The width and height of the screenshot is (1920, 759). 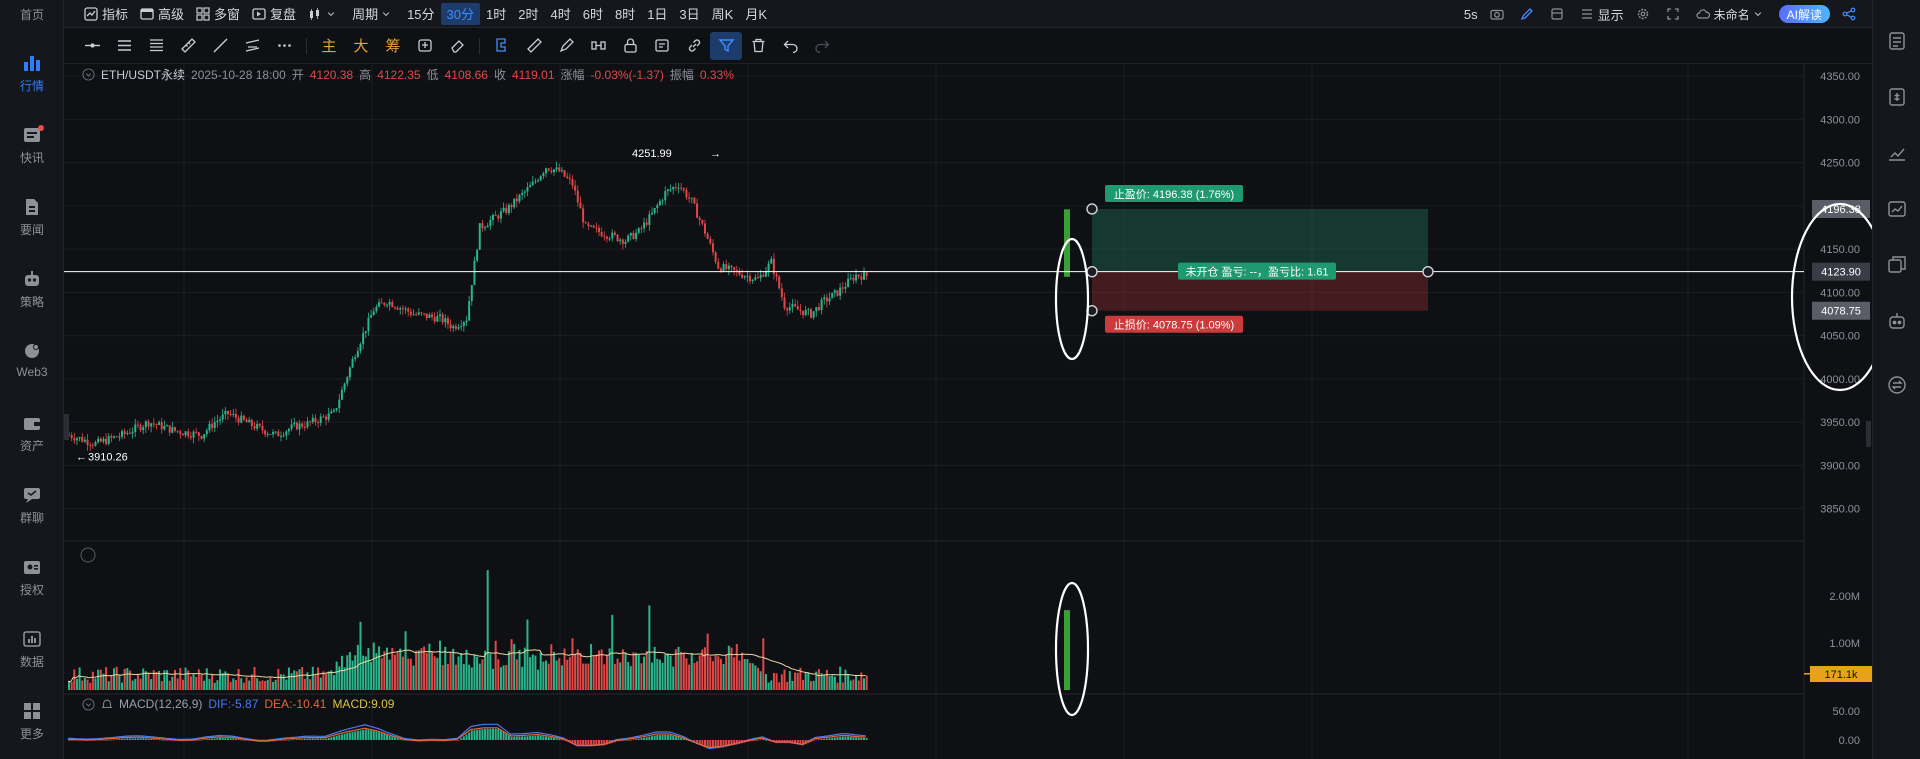 I want to click on volume-collapse-icon, so click(x=88, y=555).